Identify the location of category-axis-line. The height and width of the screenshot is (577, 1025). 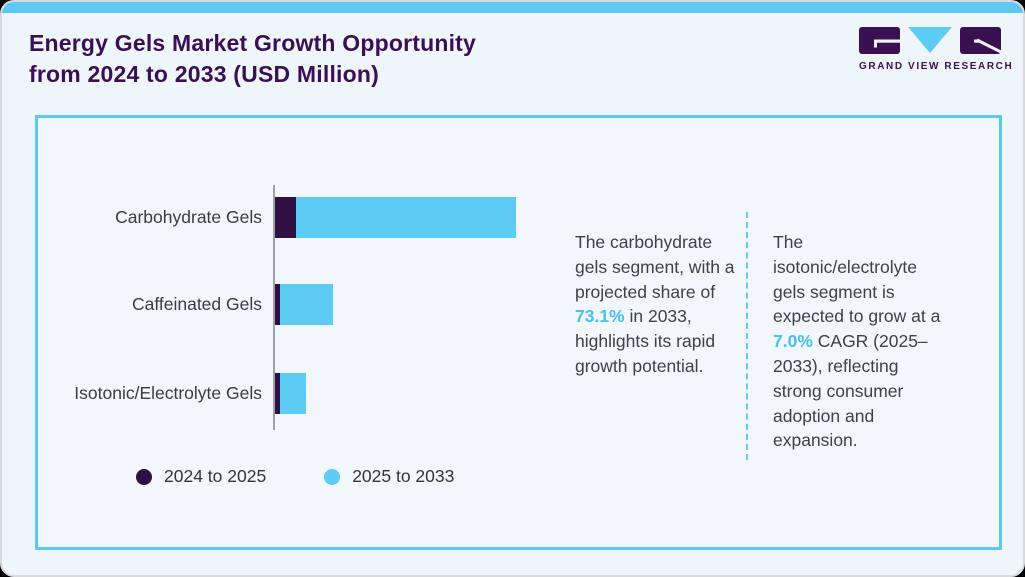
(274, 307).